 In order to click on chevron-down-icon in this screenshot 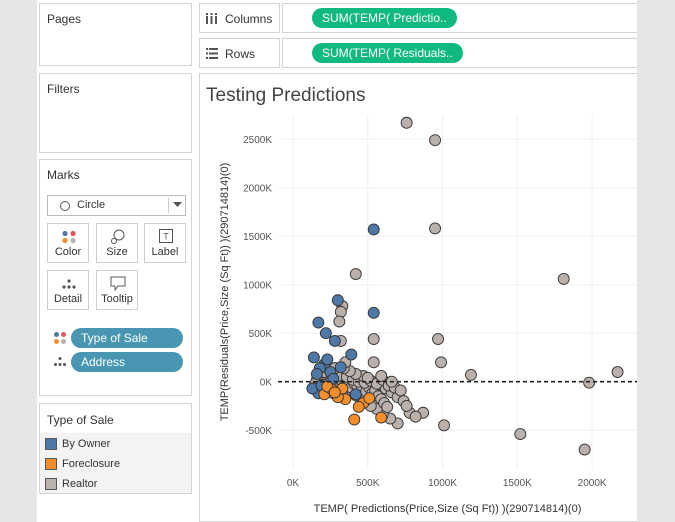, I will do `click(177, 204)`.